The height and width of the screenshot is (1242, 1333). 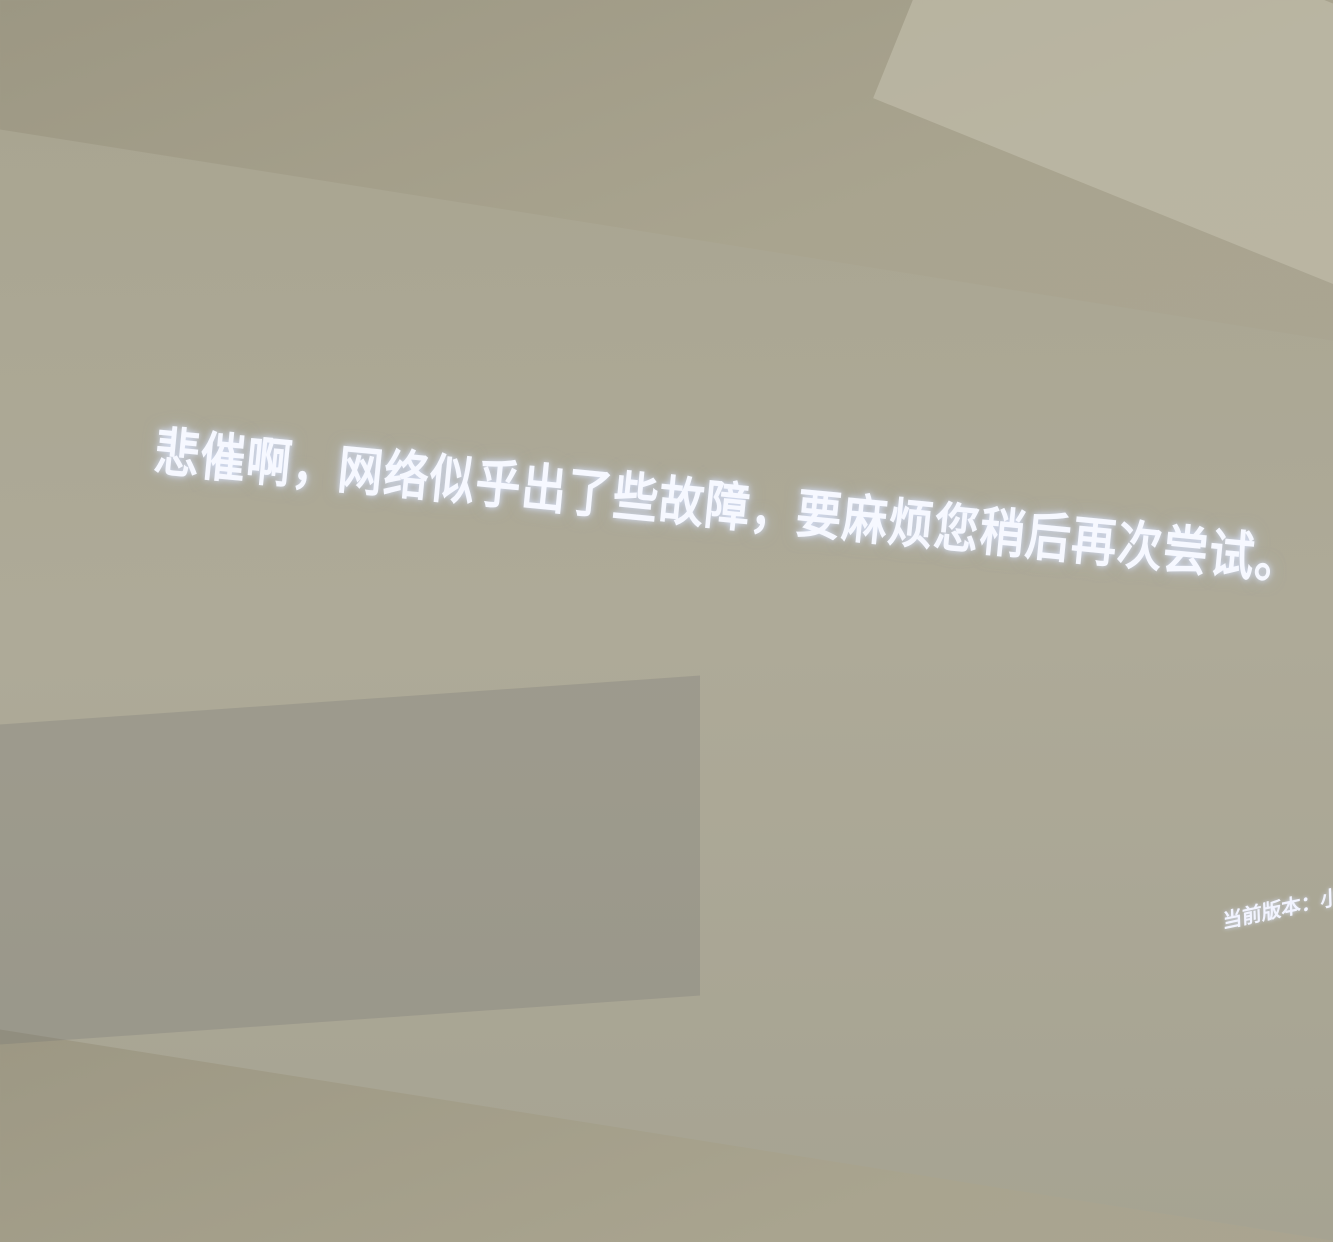 What do you see at coordinates (1103, 161) in the screenshot?
I see `wall` at bounding box center [1103, 161].